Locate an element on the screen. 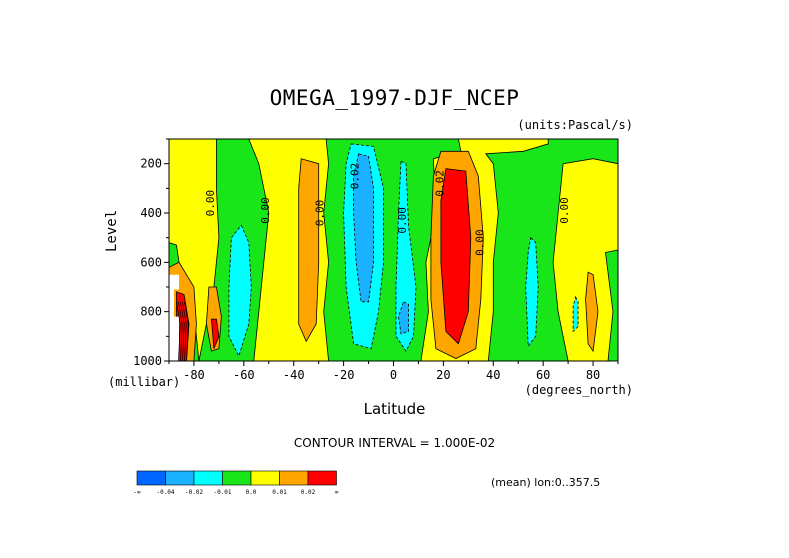  x-tick-label-4: 0 is located at coordinates (393, 375).